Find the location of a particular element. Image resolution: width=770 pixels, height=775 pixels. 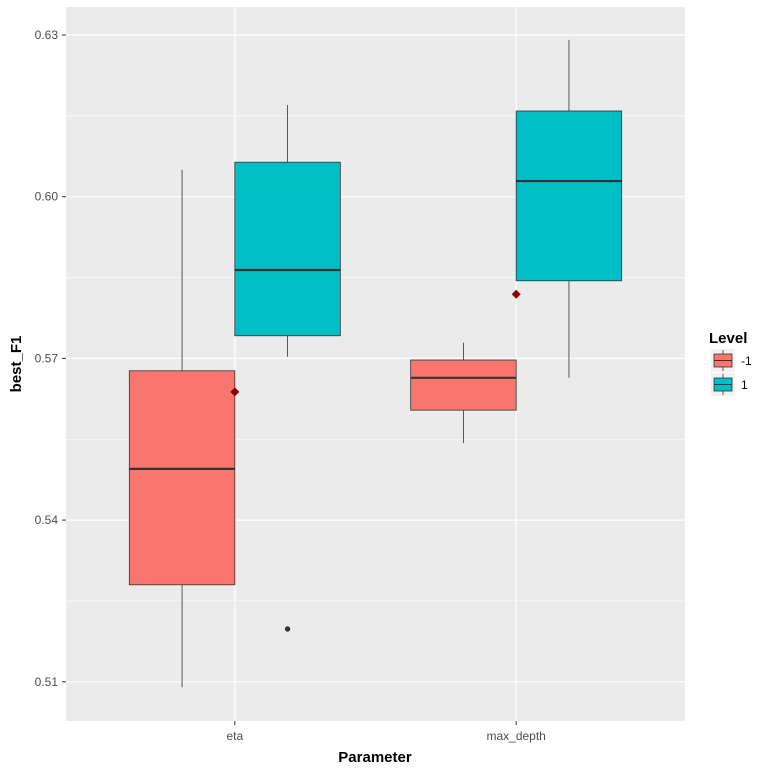

x-axis-label: Parameter is located at coordinates (375, 757).